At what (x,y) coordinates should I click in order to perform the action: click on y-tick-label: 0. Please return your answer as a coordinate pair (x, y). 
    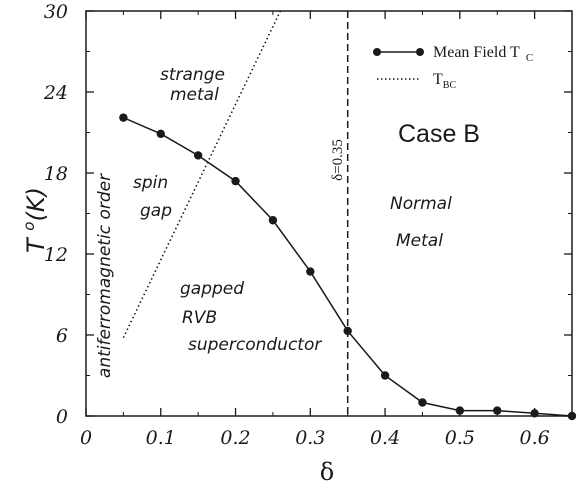
    Looking at the image, I should click on (62, 417).